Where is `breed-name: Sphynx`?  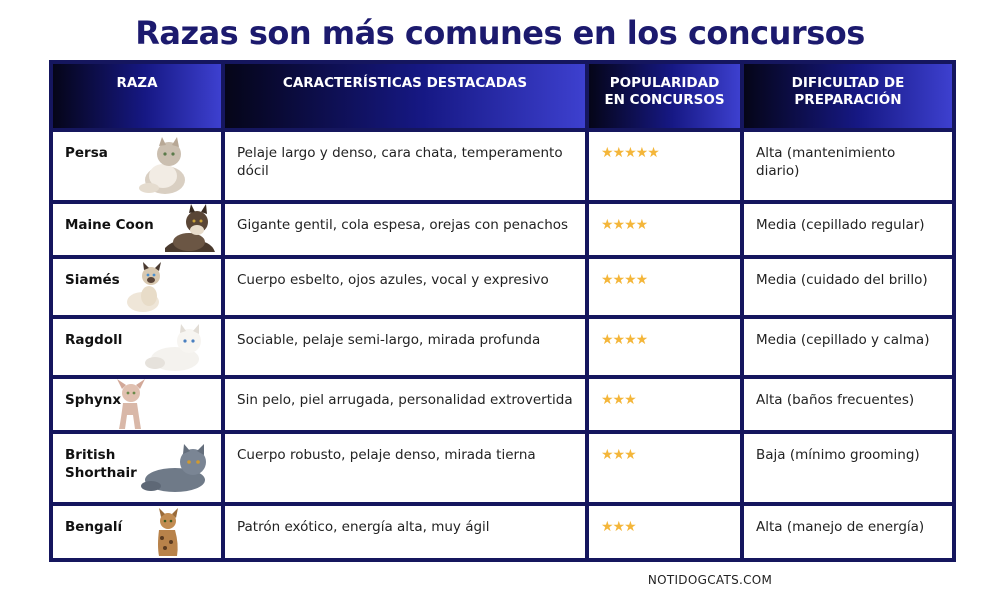
breed-name: Sphynx is located at coordinates (93, 400).